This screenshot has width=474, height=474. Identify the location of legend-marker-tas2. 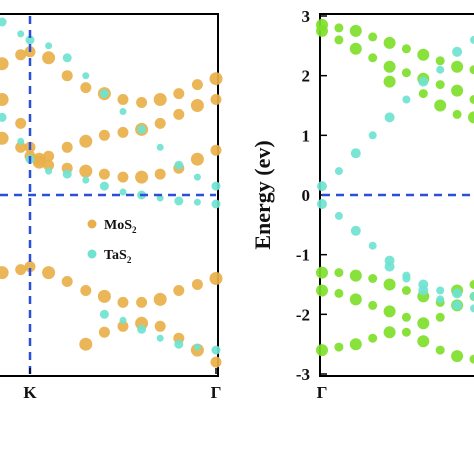
(92, 254).